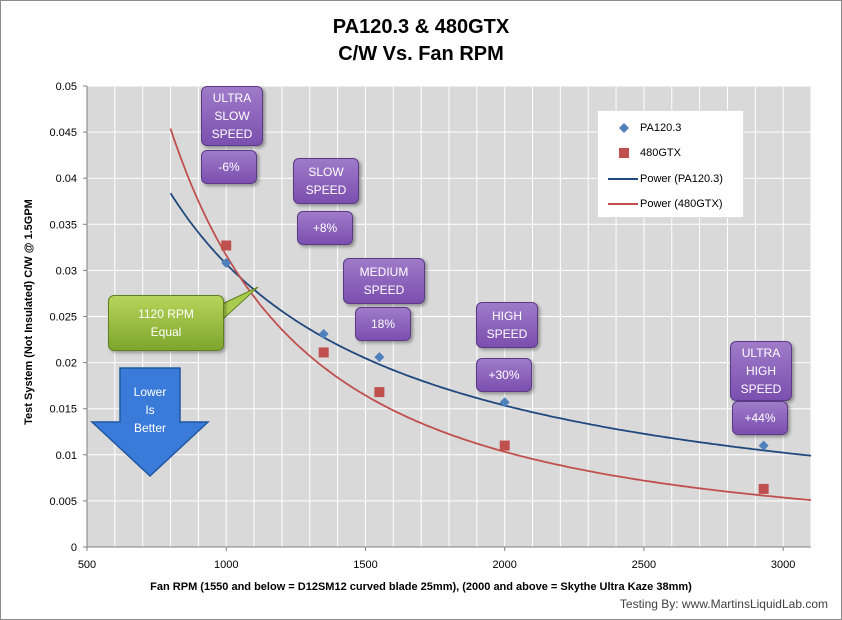 The height and width of the screenshot is (620, 842). What do you see at coordinates (63, 225) in the screenshot?
I see `y-tick-label: 0.035` at bounding box center [63, 225].